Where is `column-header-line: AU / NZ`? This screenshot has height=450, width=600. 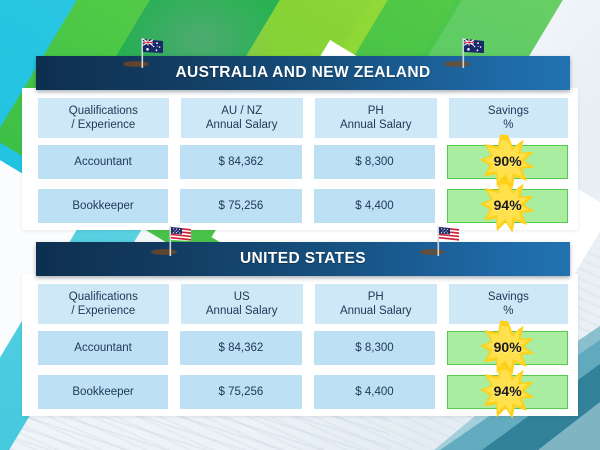 column-header-line: AU / NZ is located at coordinates (242, 110).